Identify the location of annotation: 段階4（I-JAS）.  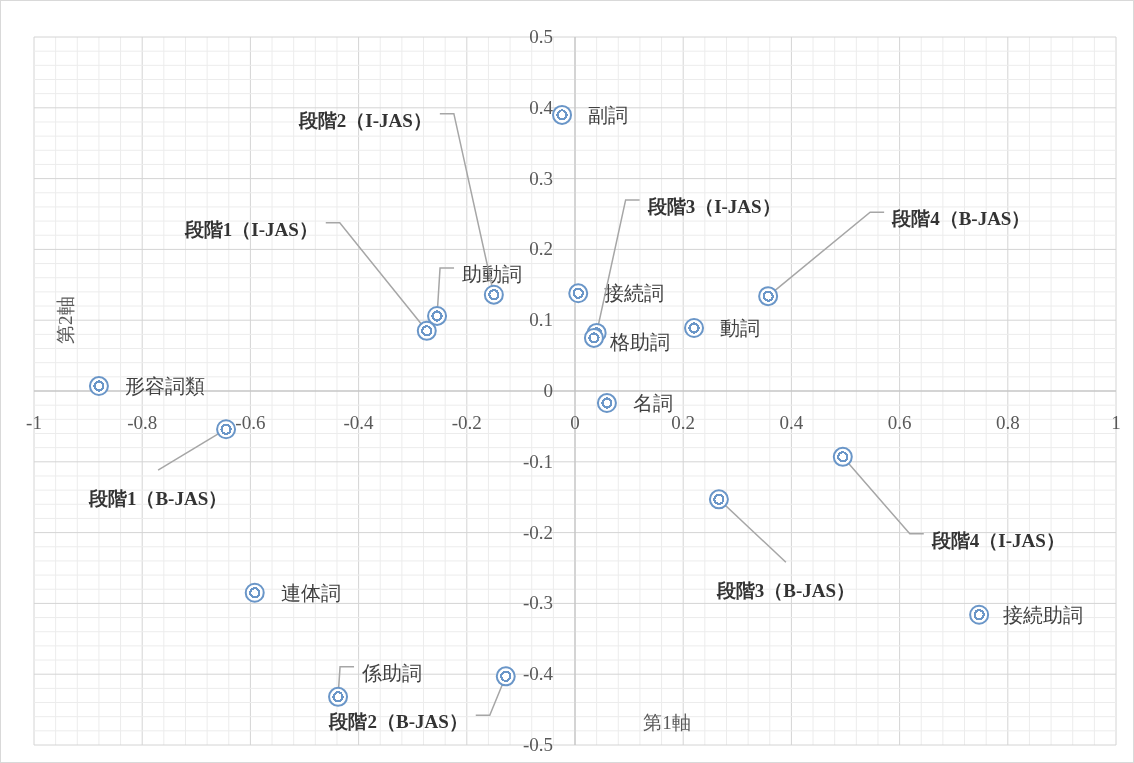
(997, 540).